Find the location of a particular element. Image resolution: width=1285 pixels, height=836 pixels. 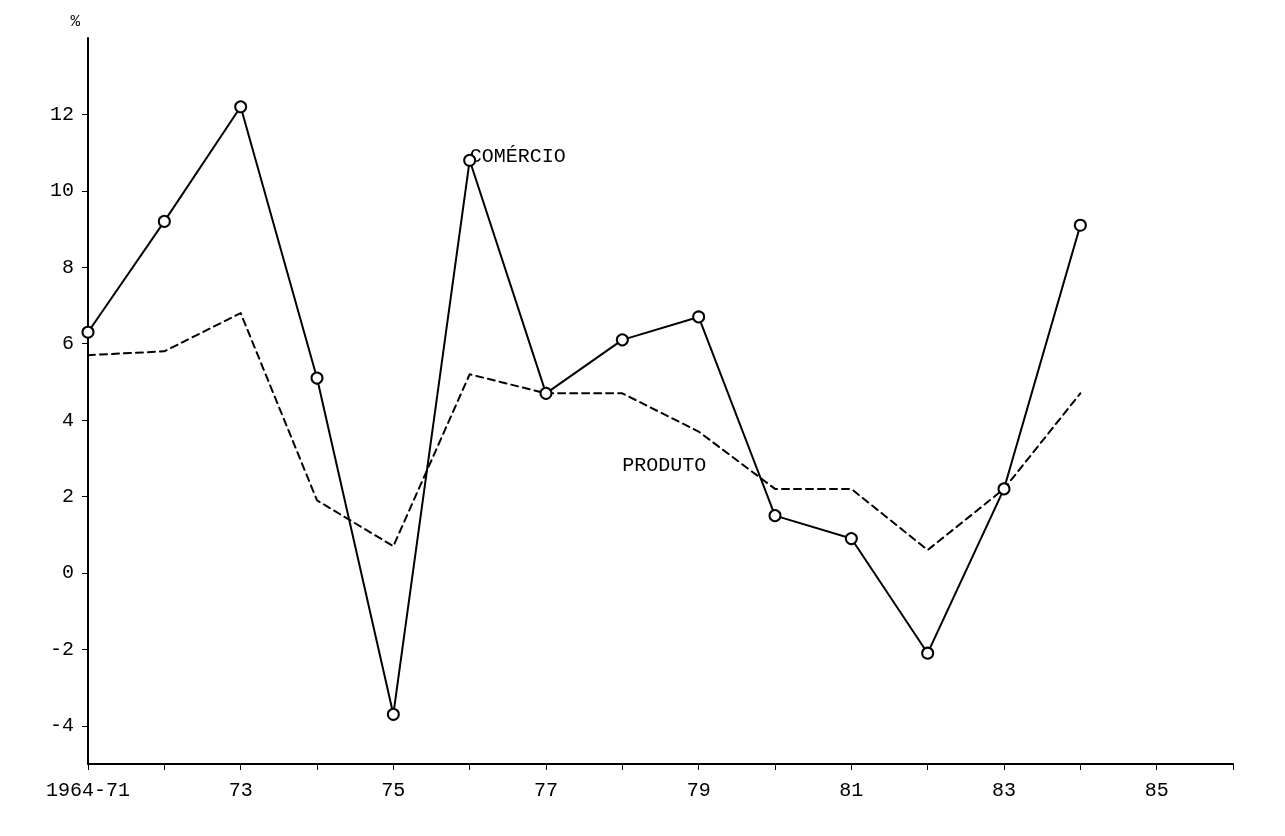

y-axis-title: % is located at coordinates (75, 22).